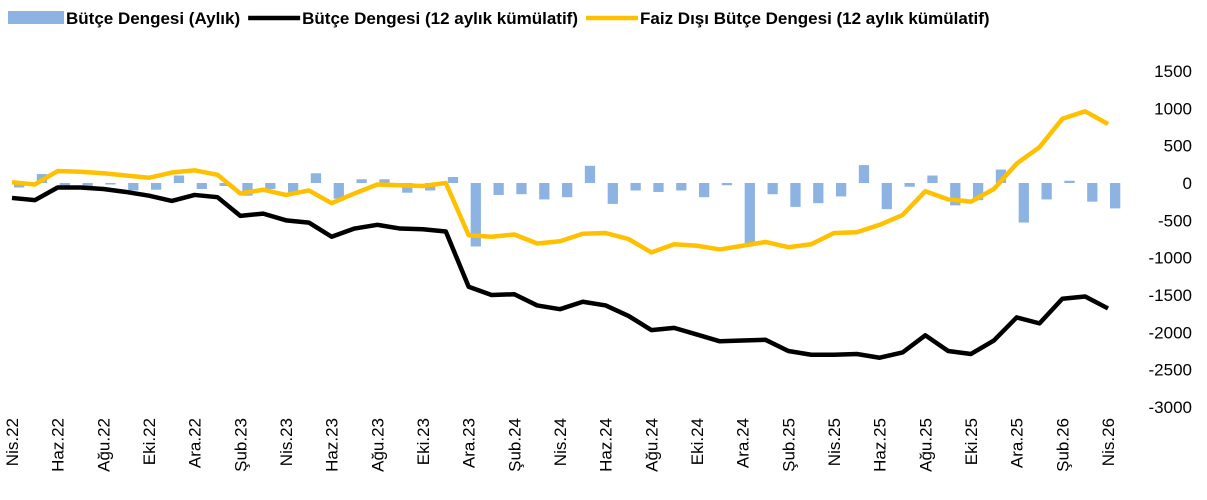 The width and height of the screenshot is (1207, 500). What do you see at coordinates (1187, 183) in the screenshot?
I see `y-tick-label: 0` at bounding box center [1187, 183].